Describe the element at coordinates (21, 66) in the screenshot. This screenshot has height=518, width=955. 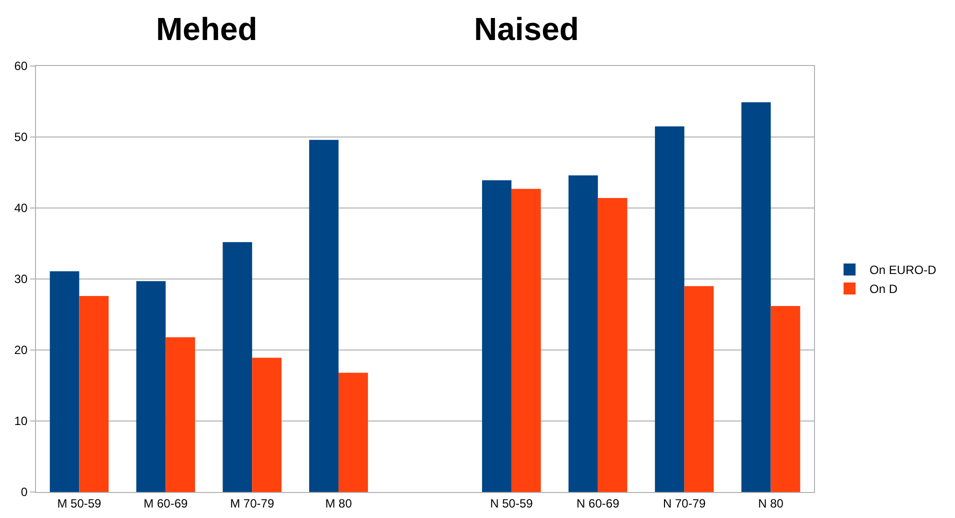
I see `y-tick-label: 60` at that location.